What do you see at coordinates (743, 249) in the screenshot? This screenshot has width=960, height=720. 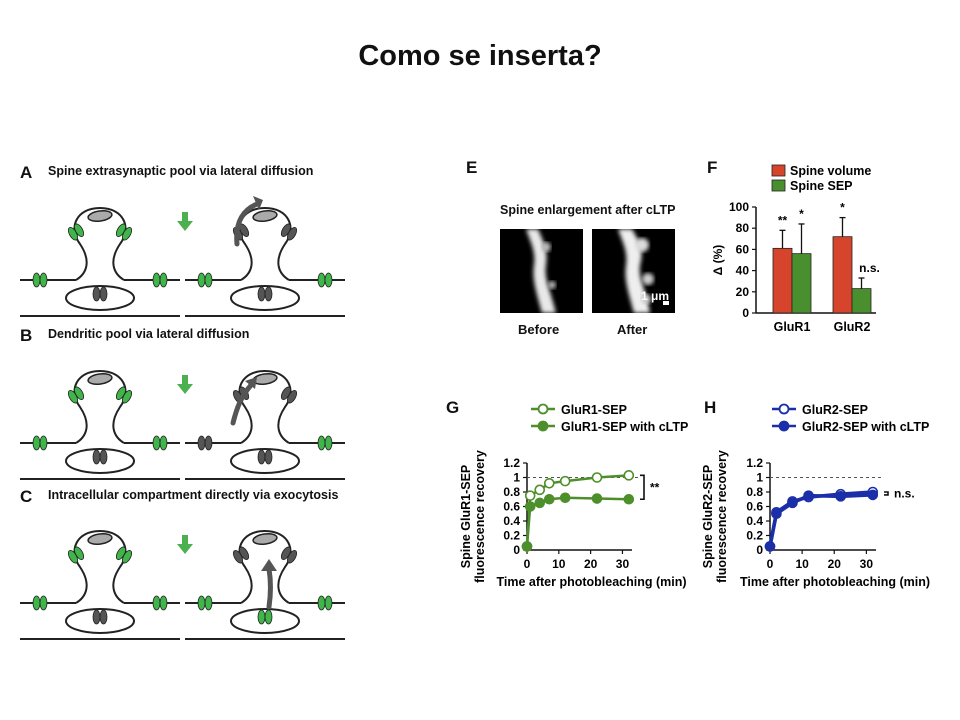 I see `y-tick-label: 60` at bounding box center [743, 249].